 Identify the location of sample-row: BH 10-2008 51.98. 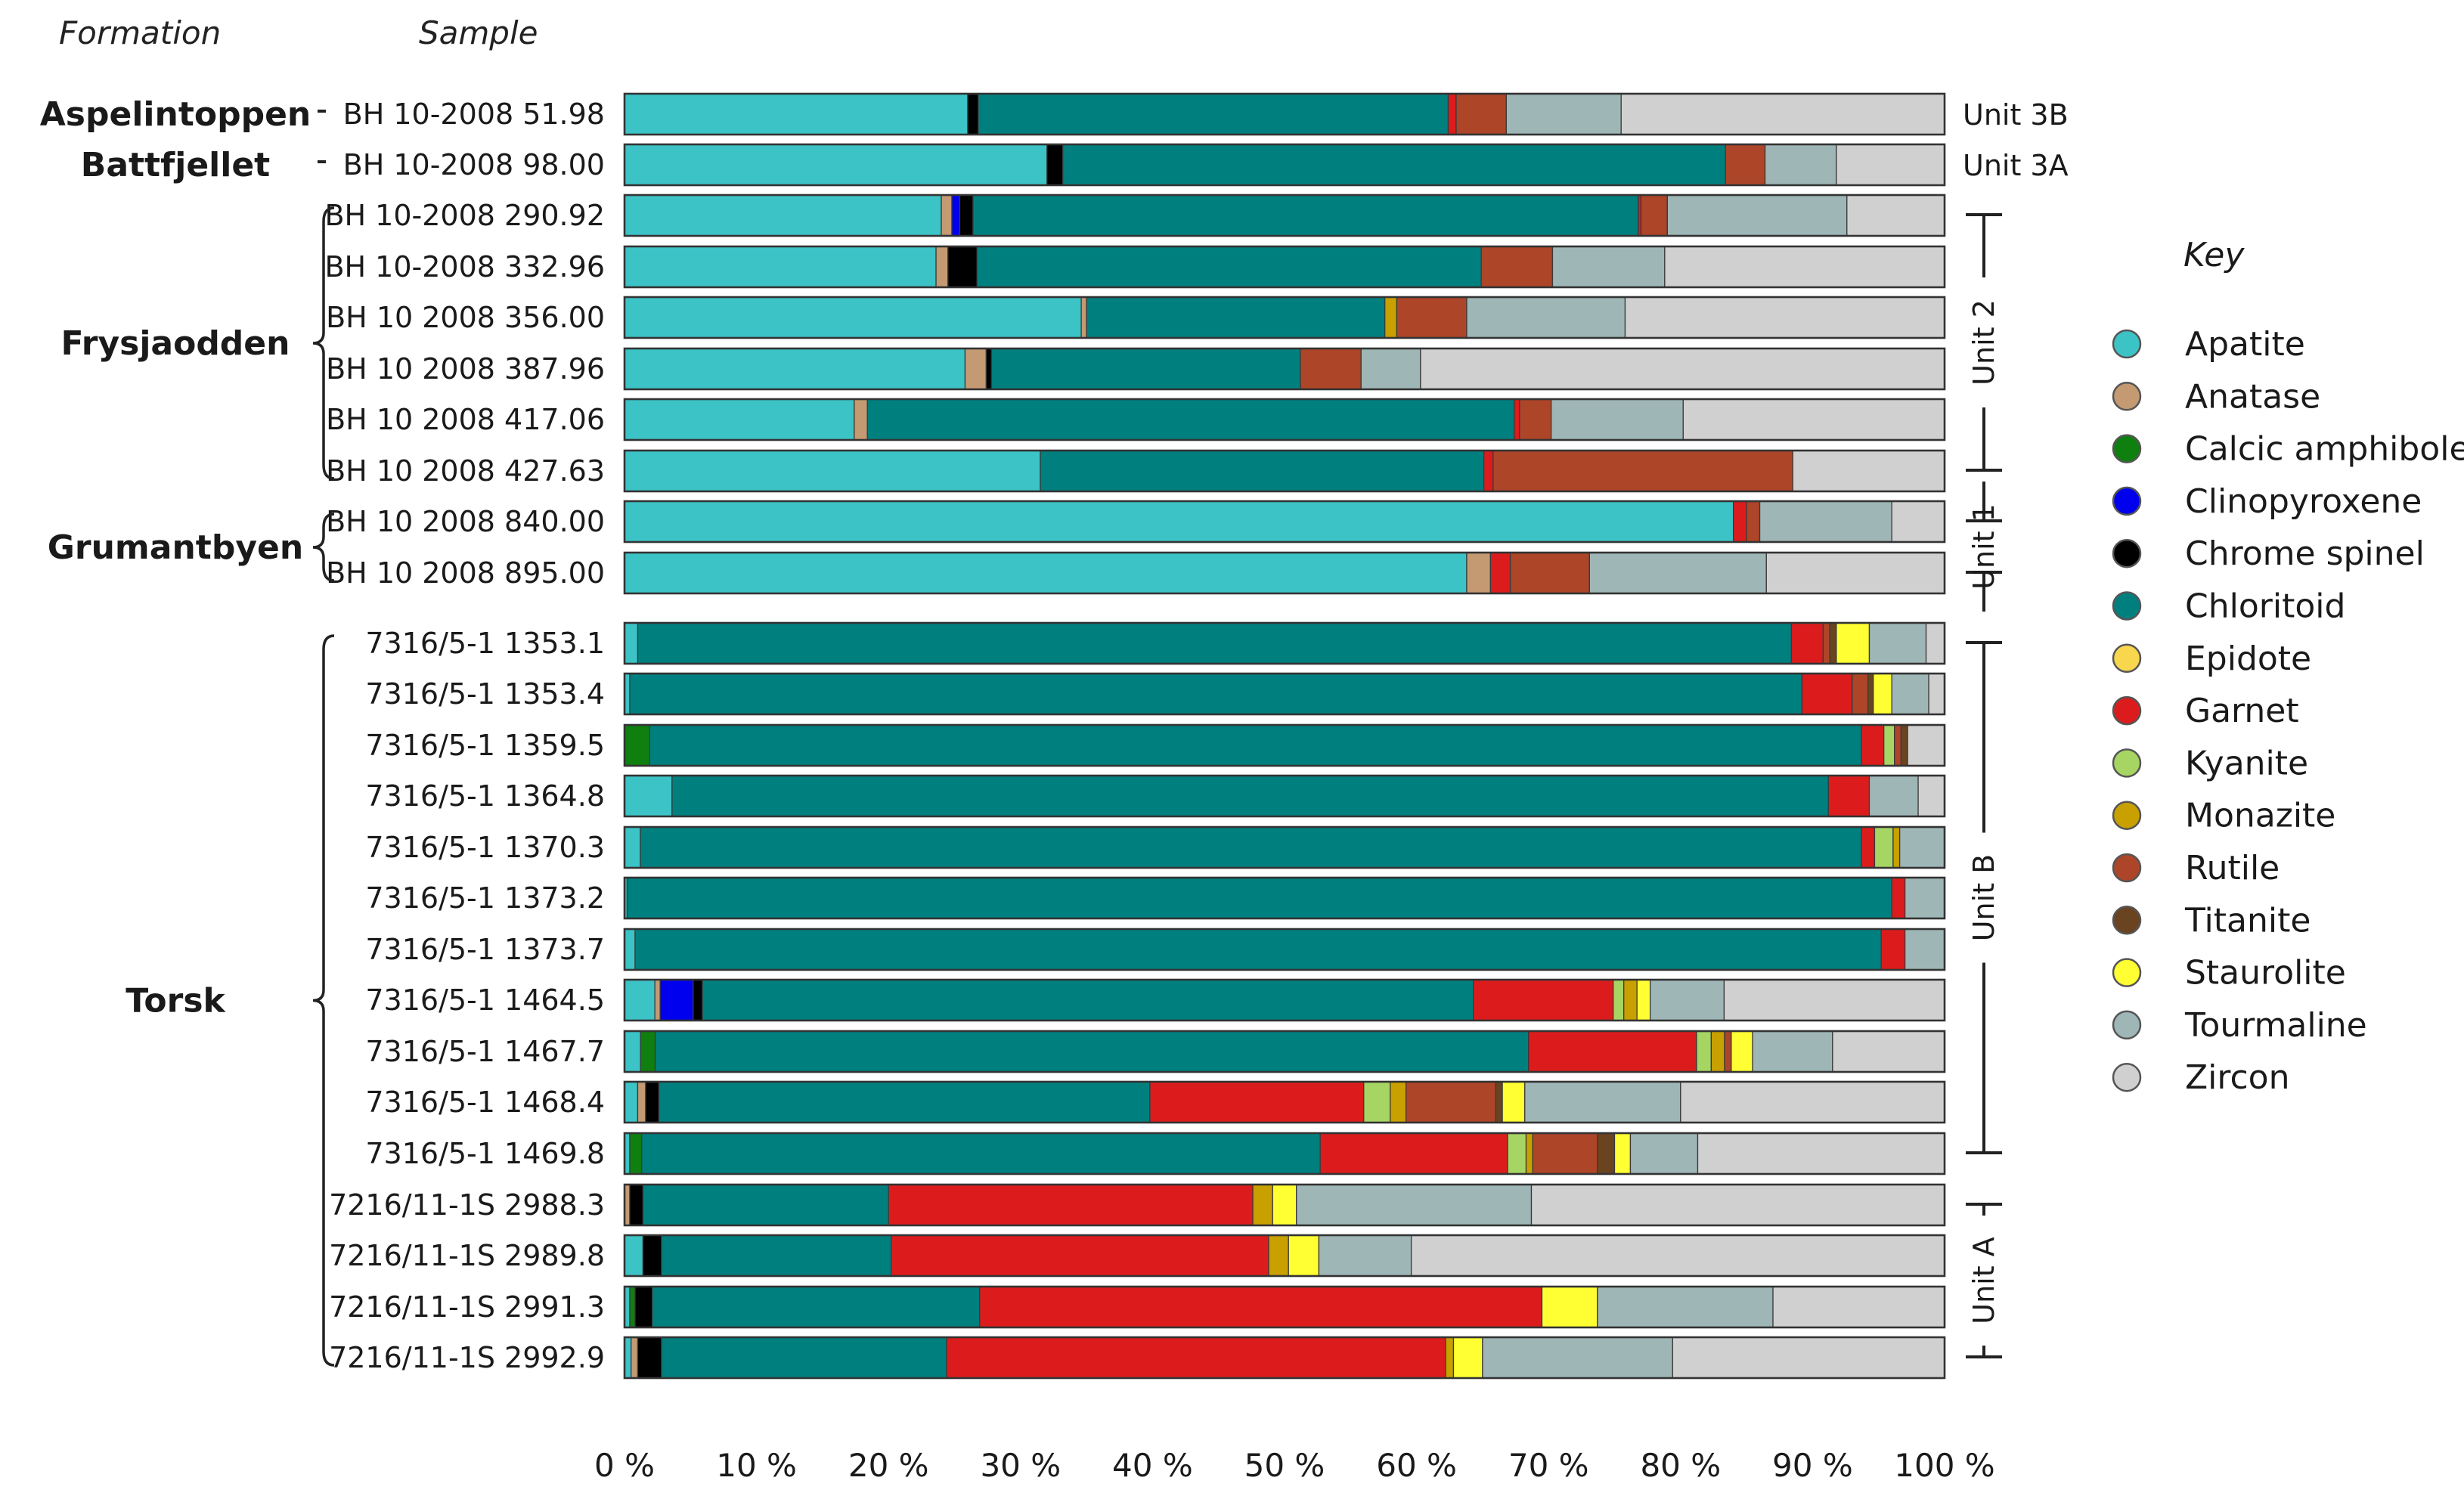
(1144, 114).